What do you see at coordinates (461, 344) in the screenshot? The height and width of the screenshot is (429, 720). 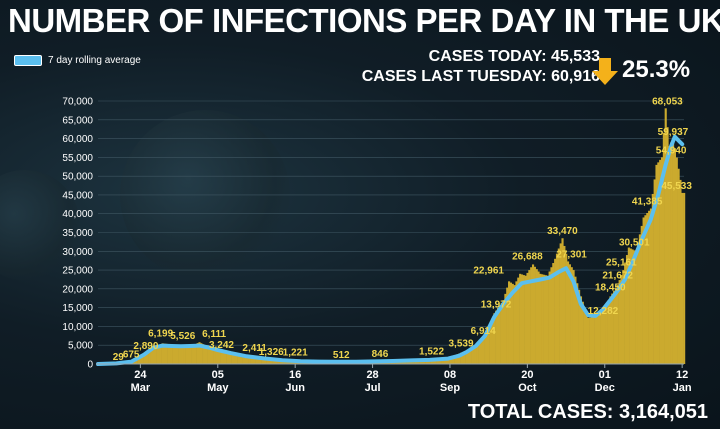 I see `data-label: 3,539` at bounding box center [461, 344].